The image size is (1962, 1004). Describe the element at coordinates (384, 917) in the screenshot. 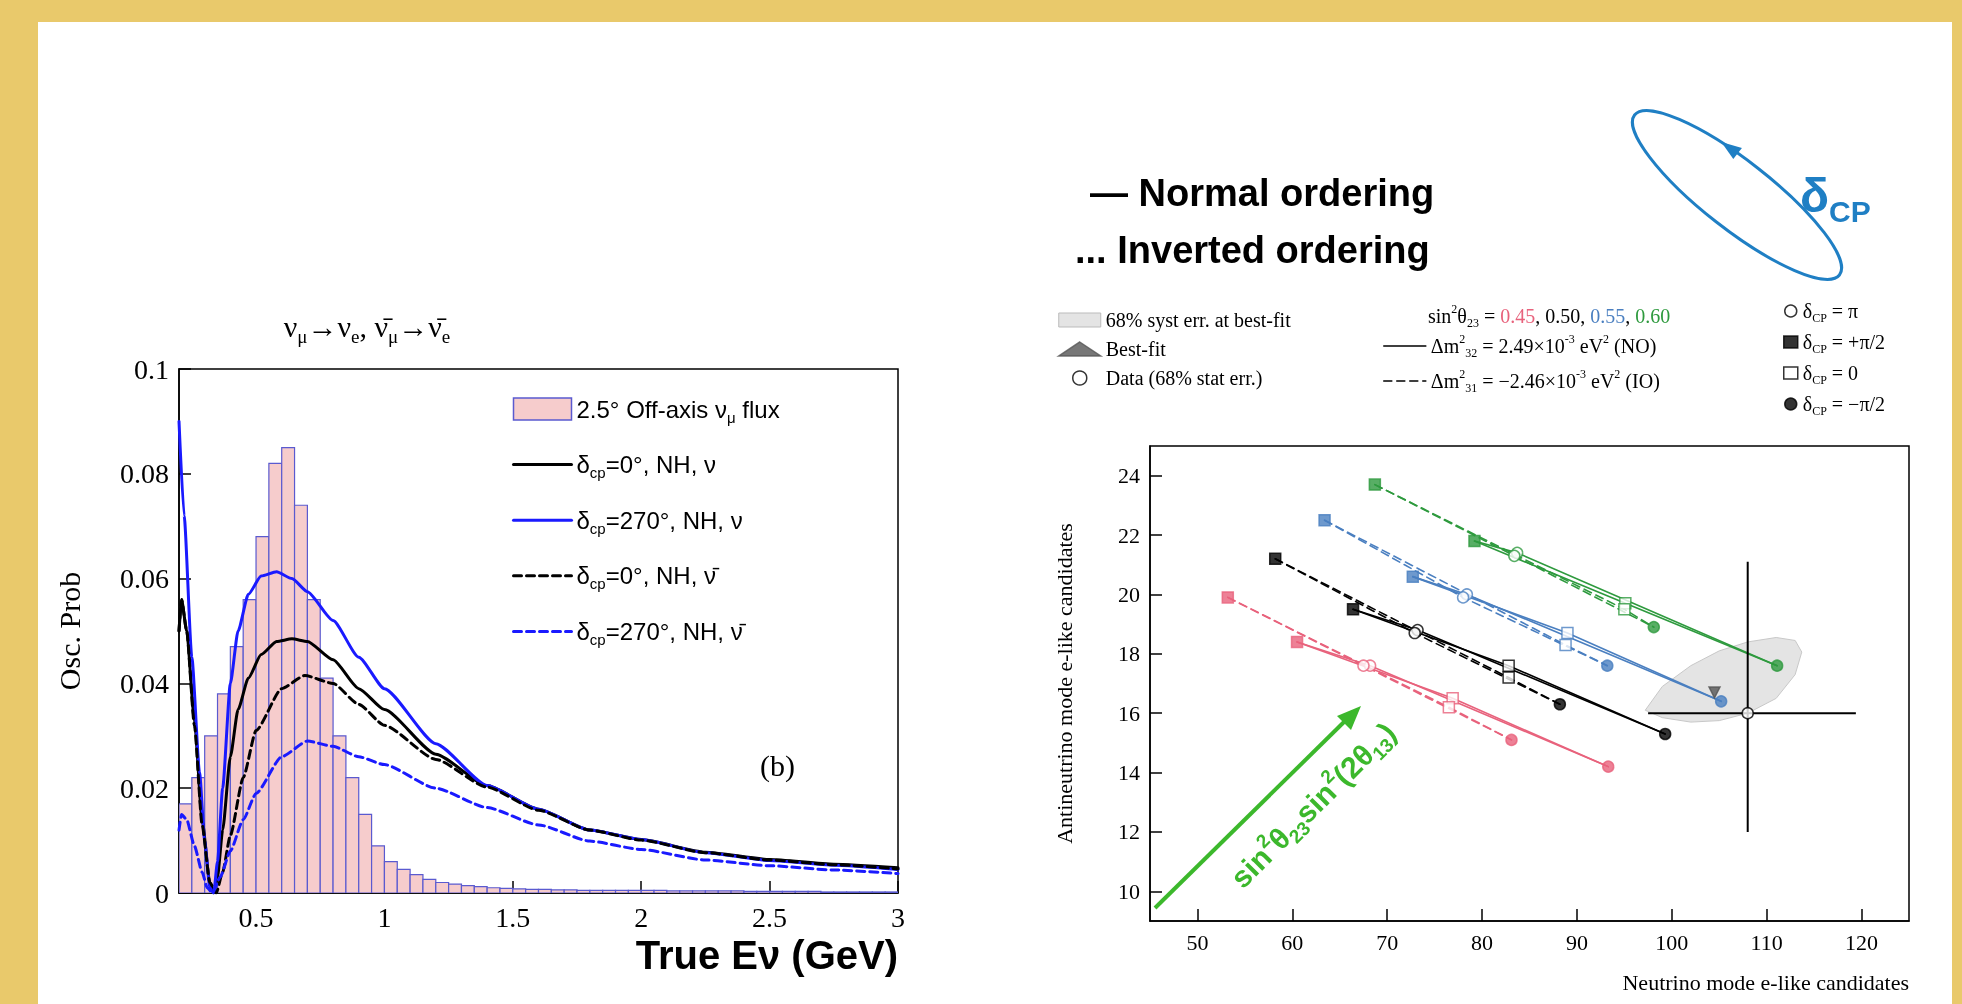

I see `x-tick-label: 1` at that location.